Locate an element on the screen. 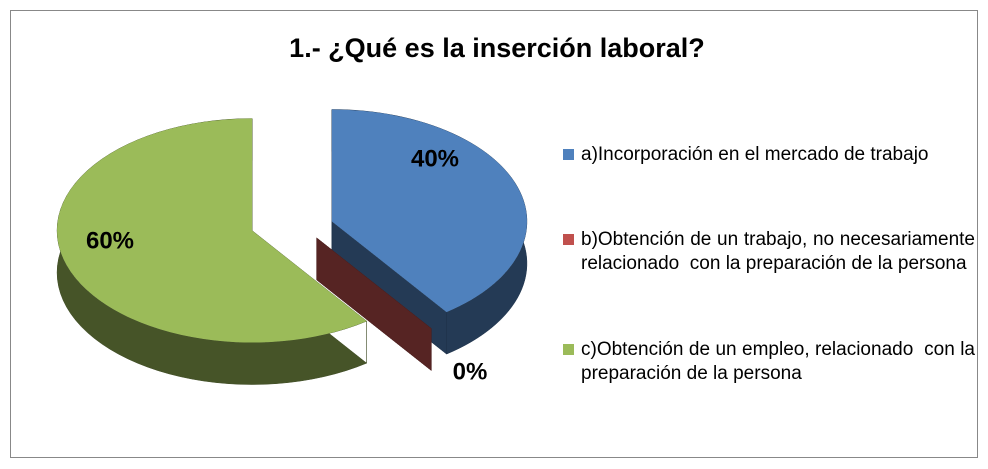 This screenshot has width=988, height=469. data-label: 60% is located at coordinates (110, 240).